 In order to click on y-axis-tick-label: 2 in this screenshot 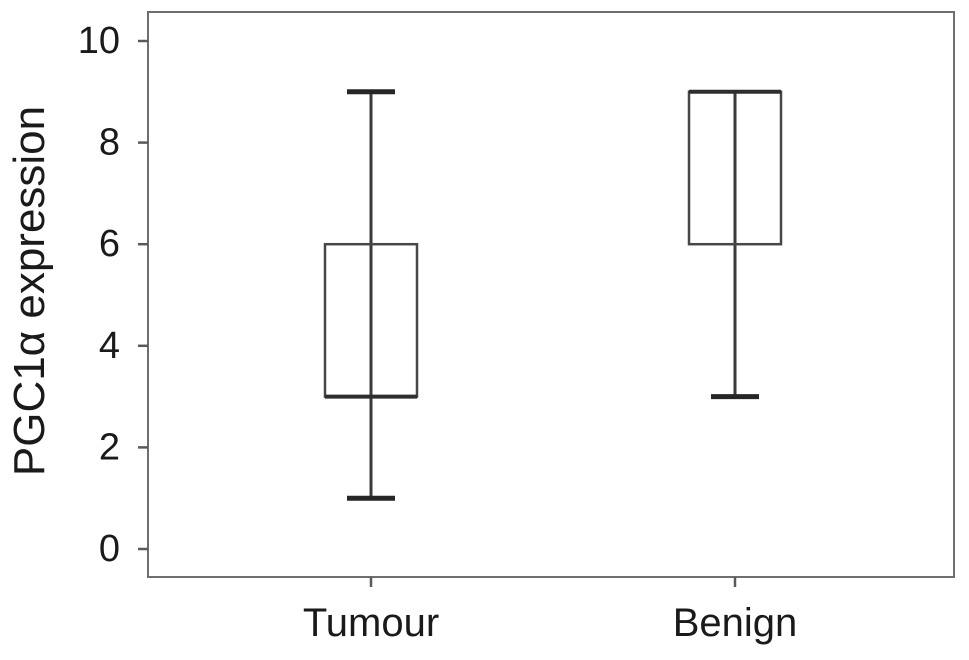, I will do `click(109, 447)`.